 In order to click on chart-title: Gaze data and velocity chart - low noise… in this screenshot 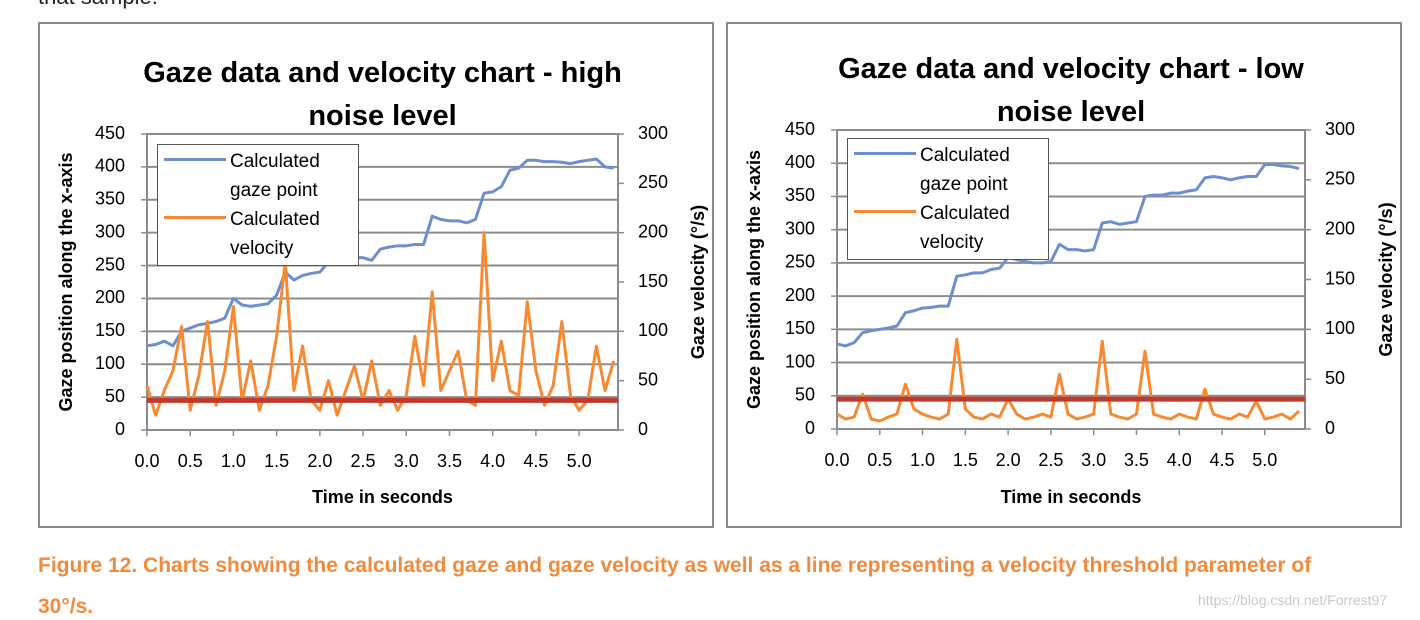, I will do `click(1071, 90)`.